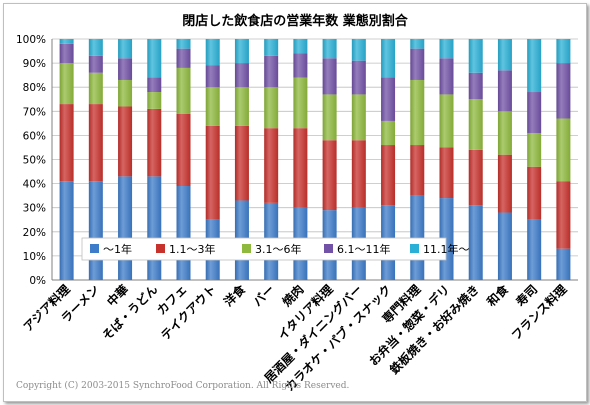 The image size is (590, 405). I want to click on legend-label: ～1年, so click(117, 249).